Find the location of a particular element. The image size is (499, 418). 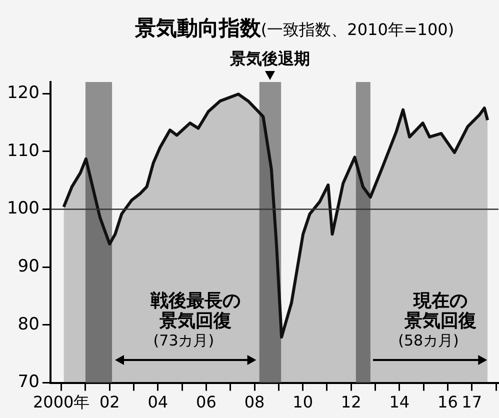

x-tick-label: 17 is located at coordinates (472, 402).